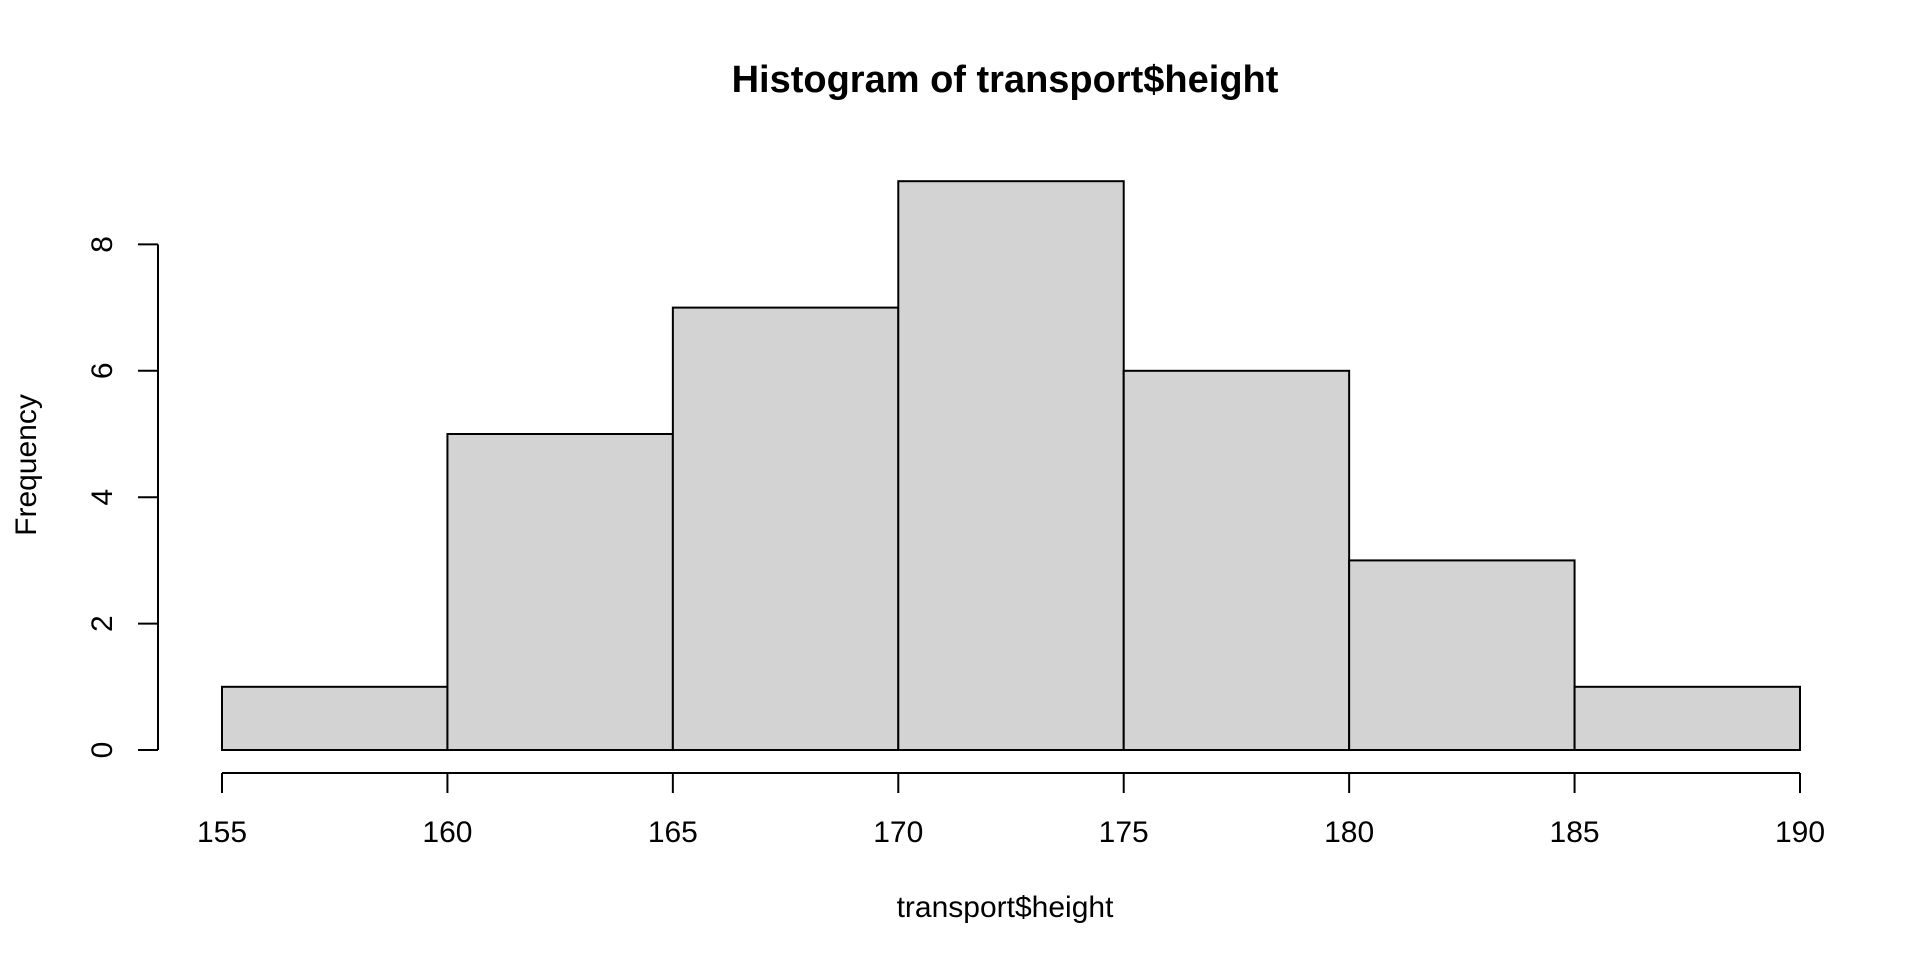  What do you see at coordinates (1005, 907) in the screenshot?
I see `x-axis-label: transport$height` at bounding box center [1005, 907].